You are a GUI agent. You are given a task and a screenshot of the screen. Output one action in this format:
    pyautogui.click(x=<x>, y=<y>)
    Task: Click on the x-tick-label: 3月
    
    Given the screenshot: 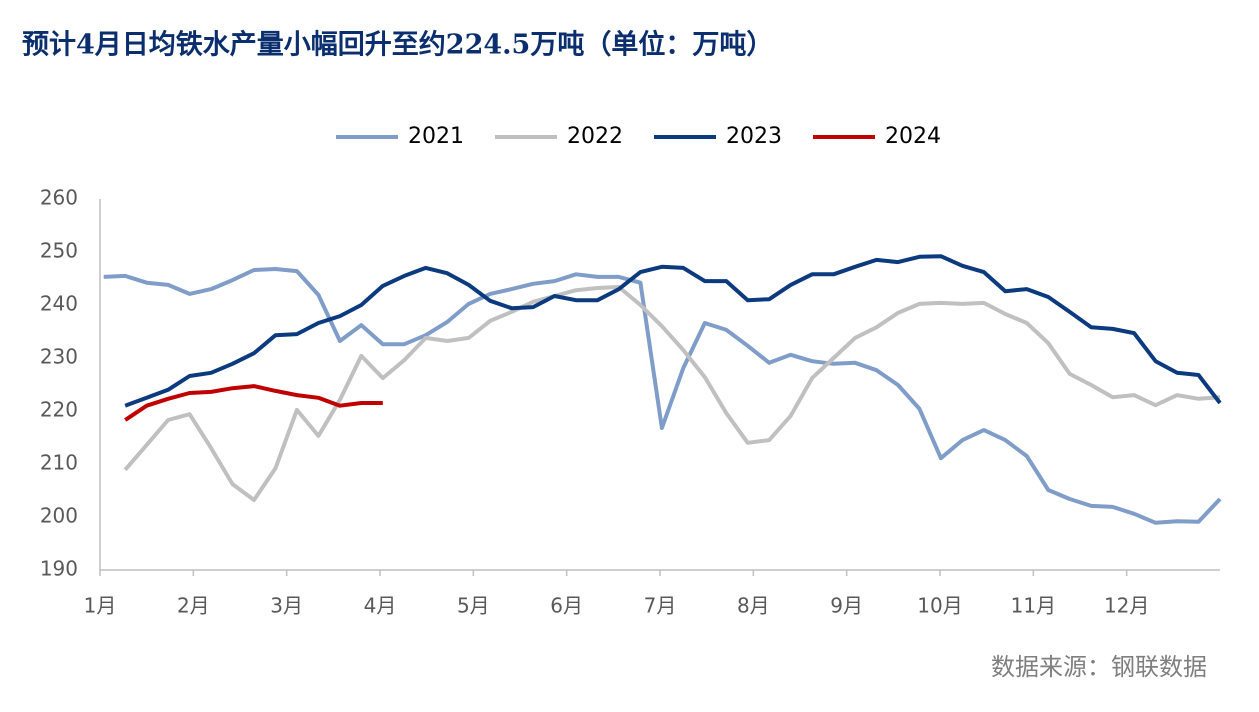 What is the action you would take?
    pyautogui.click(x=286, y=606)
    